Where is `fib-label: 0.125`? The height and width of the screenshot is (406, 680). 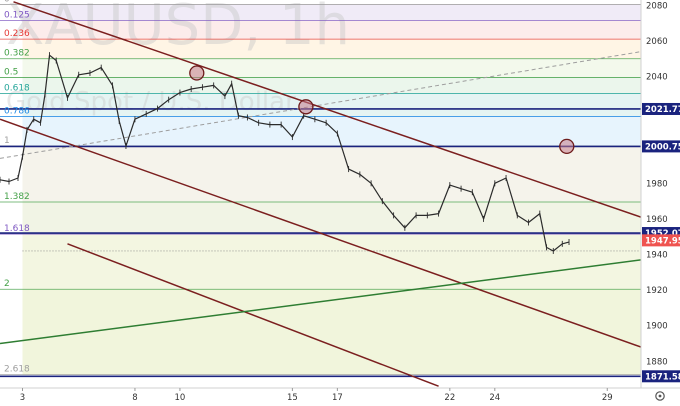
fib-label: 0.125 is located at coordinates (17, 15).